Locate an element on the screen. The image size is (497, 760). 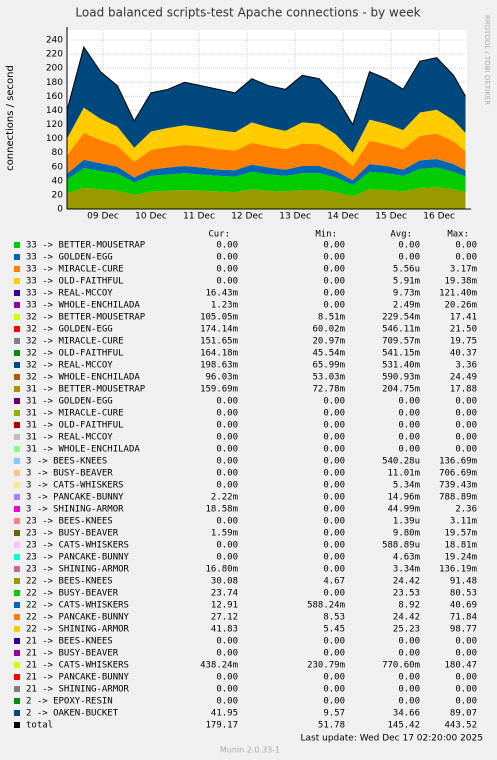
legend-min: 20.97m is located at coordinates (328, 342).